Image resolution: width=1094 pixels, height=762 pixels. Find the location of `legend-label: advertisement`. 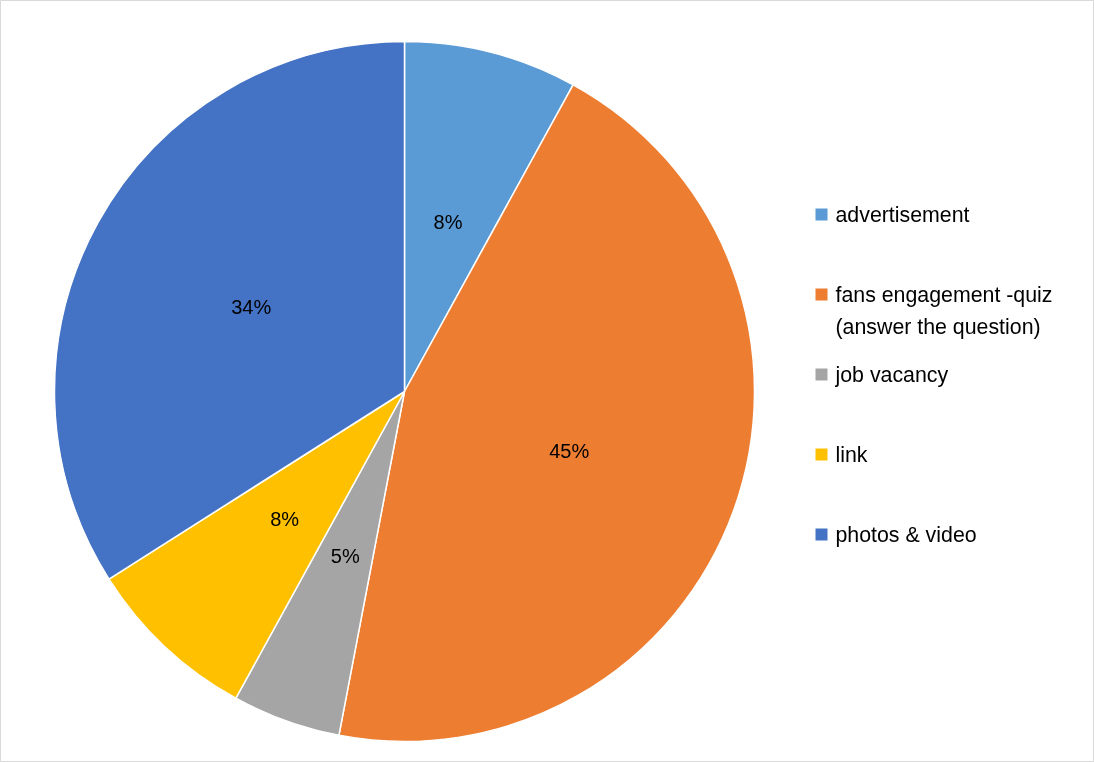

legend-label: advertisement is located at coordinates (902, 214).